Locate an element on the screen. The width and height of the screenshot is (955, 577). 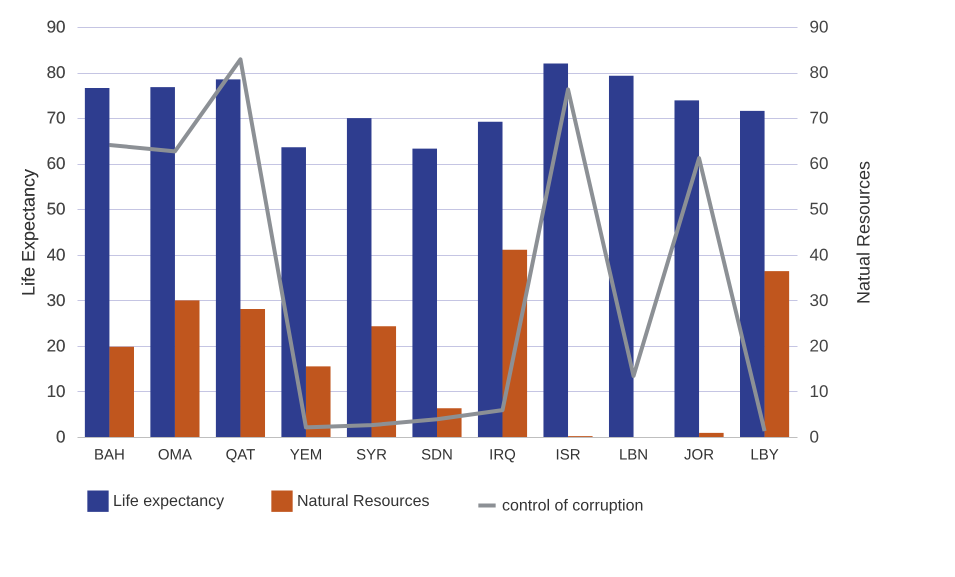
legend-label: Life expectancy is located at coordinates (168, 501).